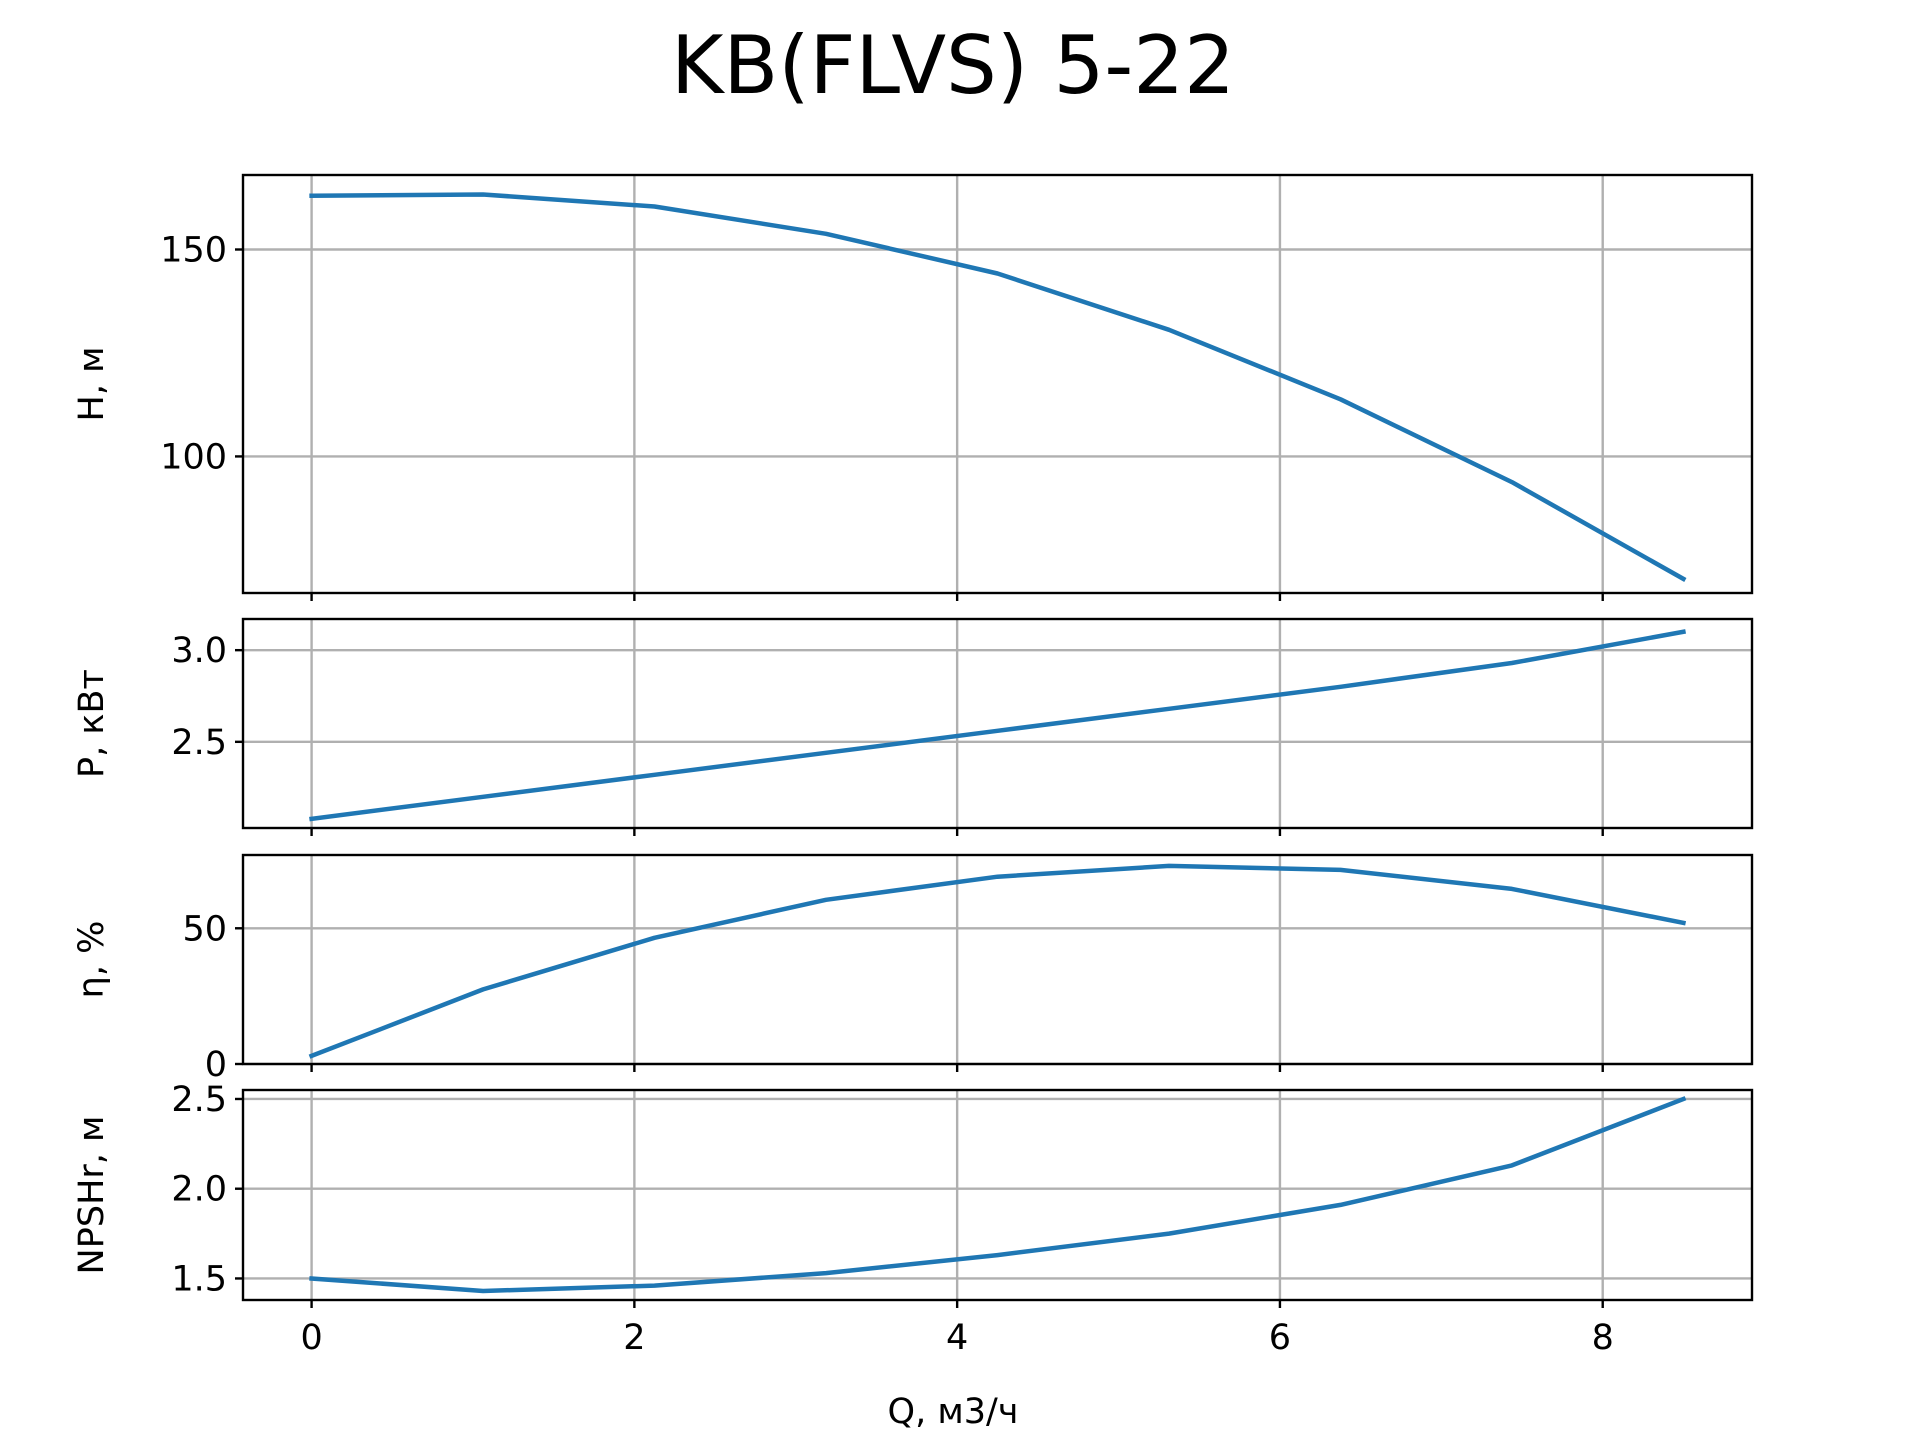 The width and height of the screenshot is (1920, 1440). I want to click on subplot-power: 2.5 3.0 P, кВт, so click(913, 726).